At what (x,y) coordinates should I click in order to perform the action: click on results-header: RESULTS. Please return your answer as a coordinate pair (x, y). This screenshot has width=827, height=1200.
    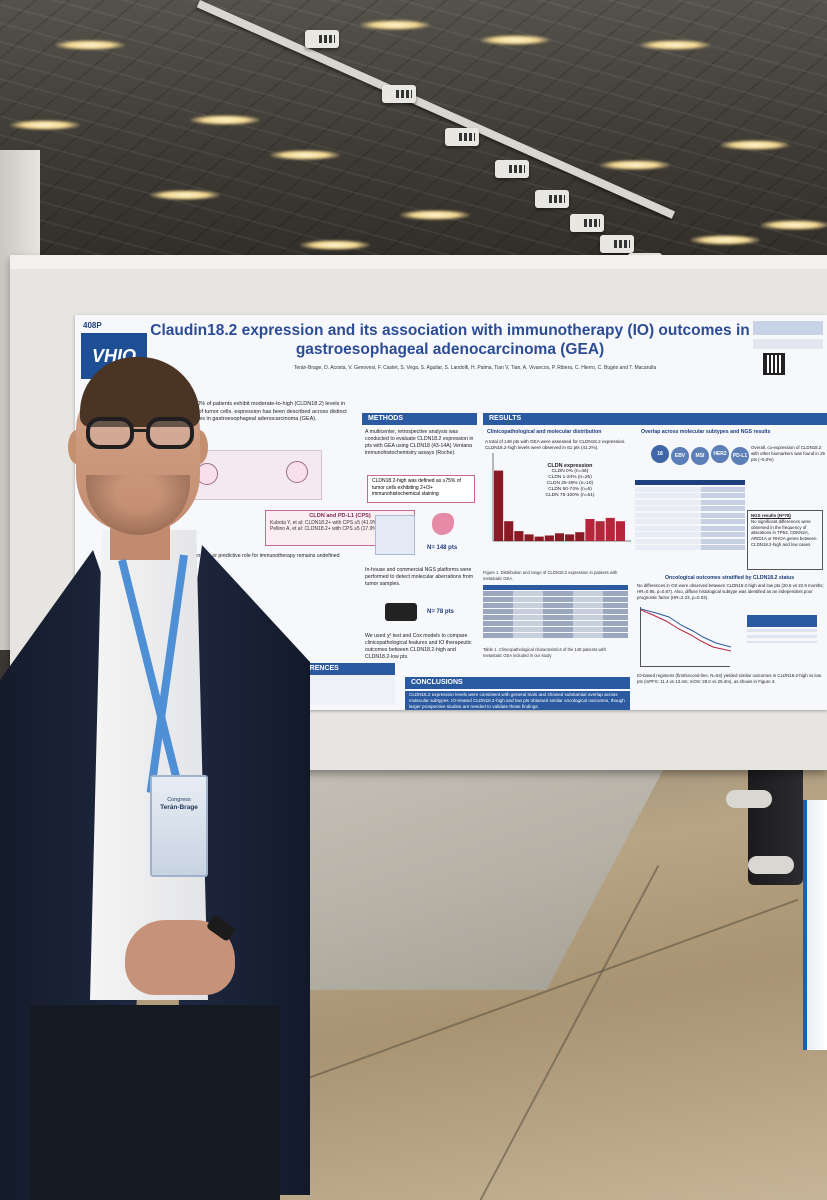
    Looking at the image, I should click on (655, 419).